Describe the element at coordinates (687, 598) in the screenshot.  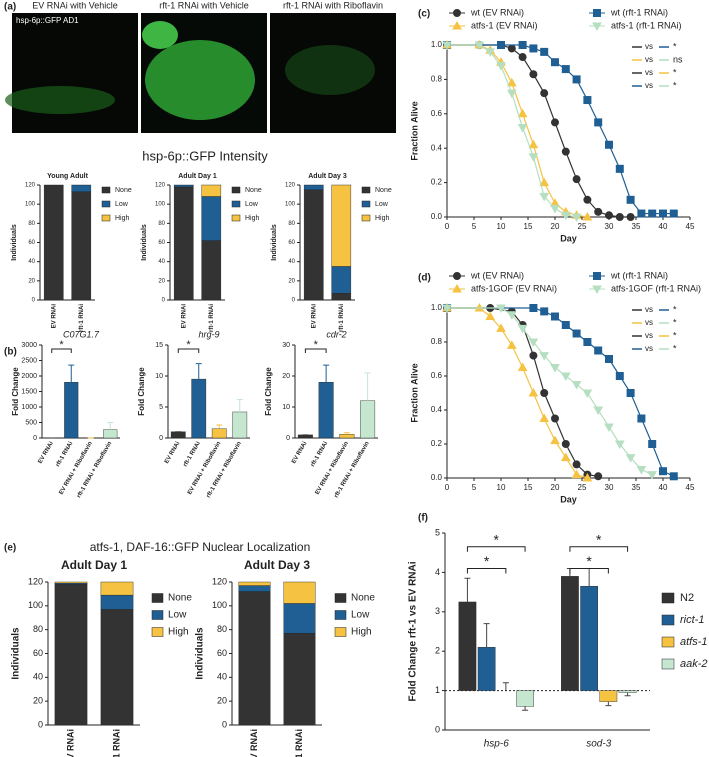
I see `legend-label: N2` at that location.